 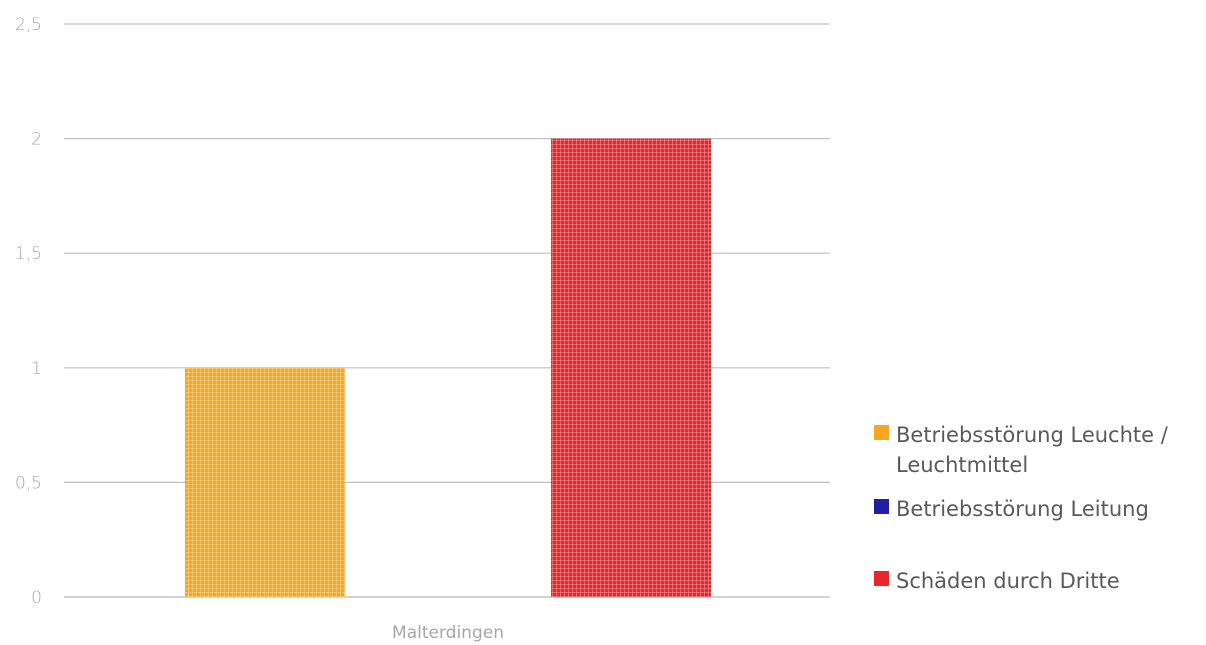 I want to click on bar-leuchte, so click(x=265, y=482).